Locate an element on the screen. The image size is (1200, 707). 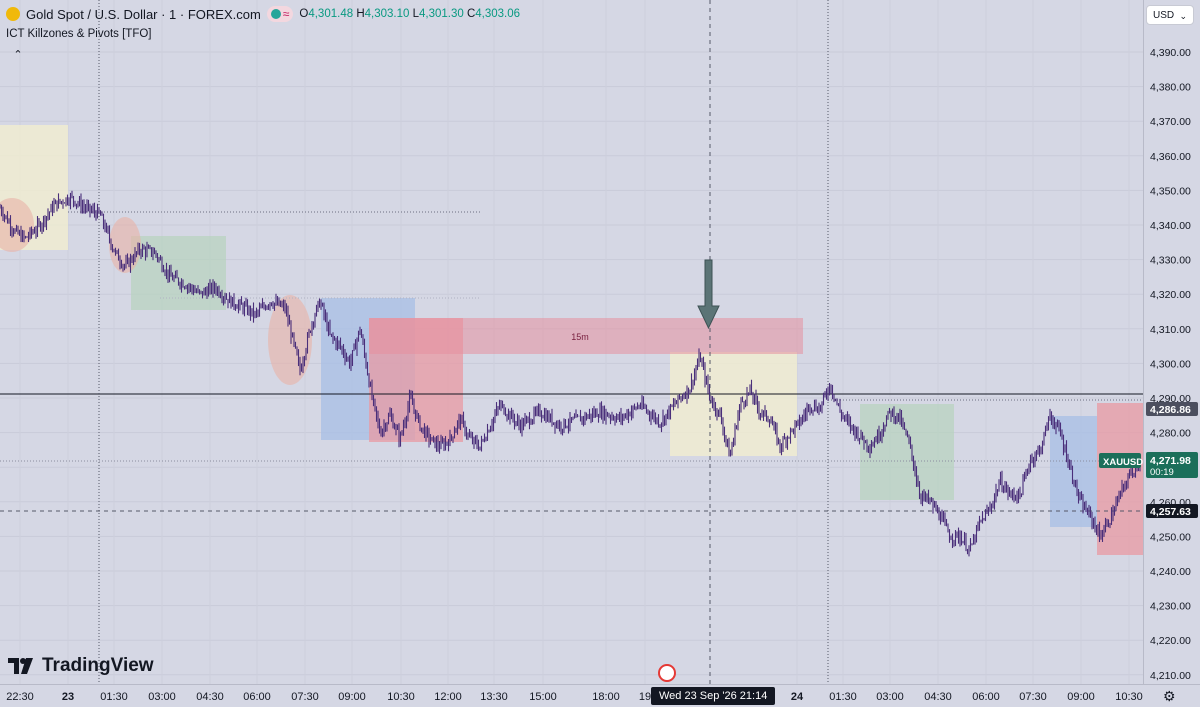
status-pill: ≈ is located at coordinates (280, 14).